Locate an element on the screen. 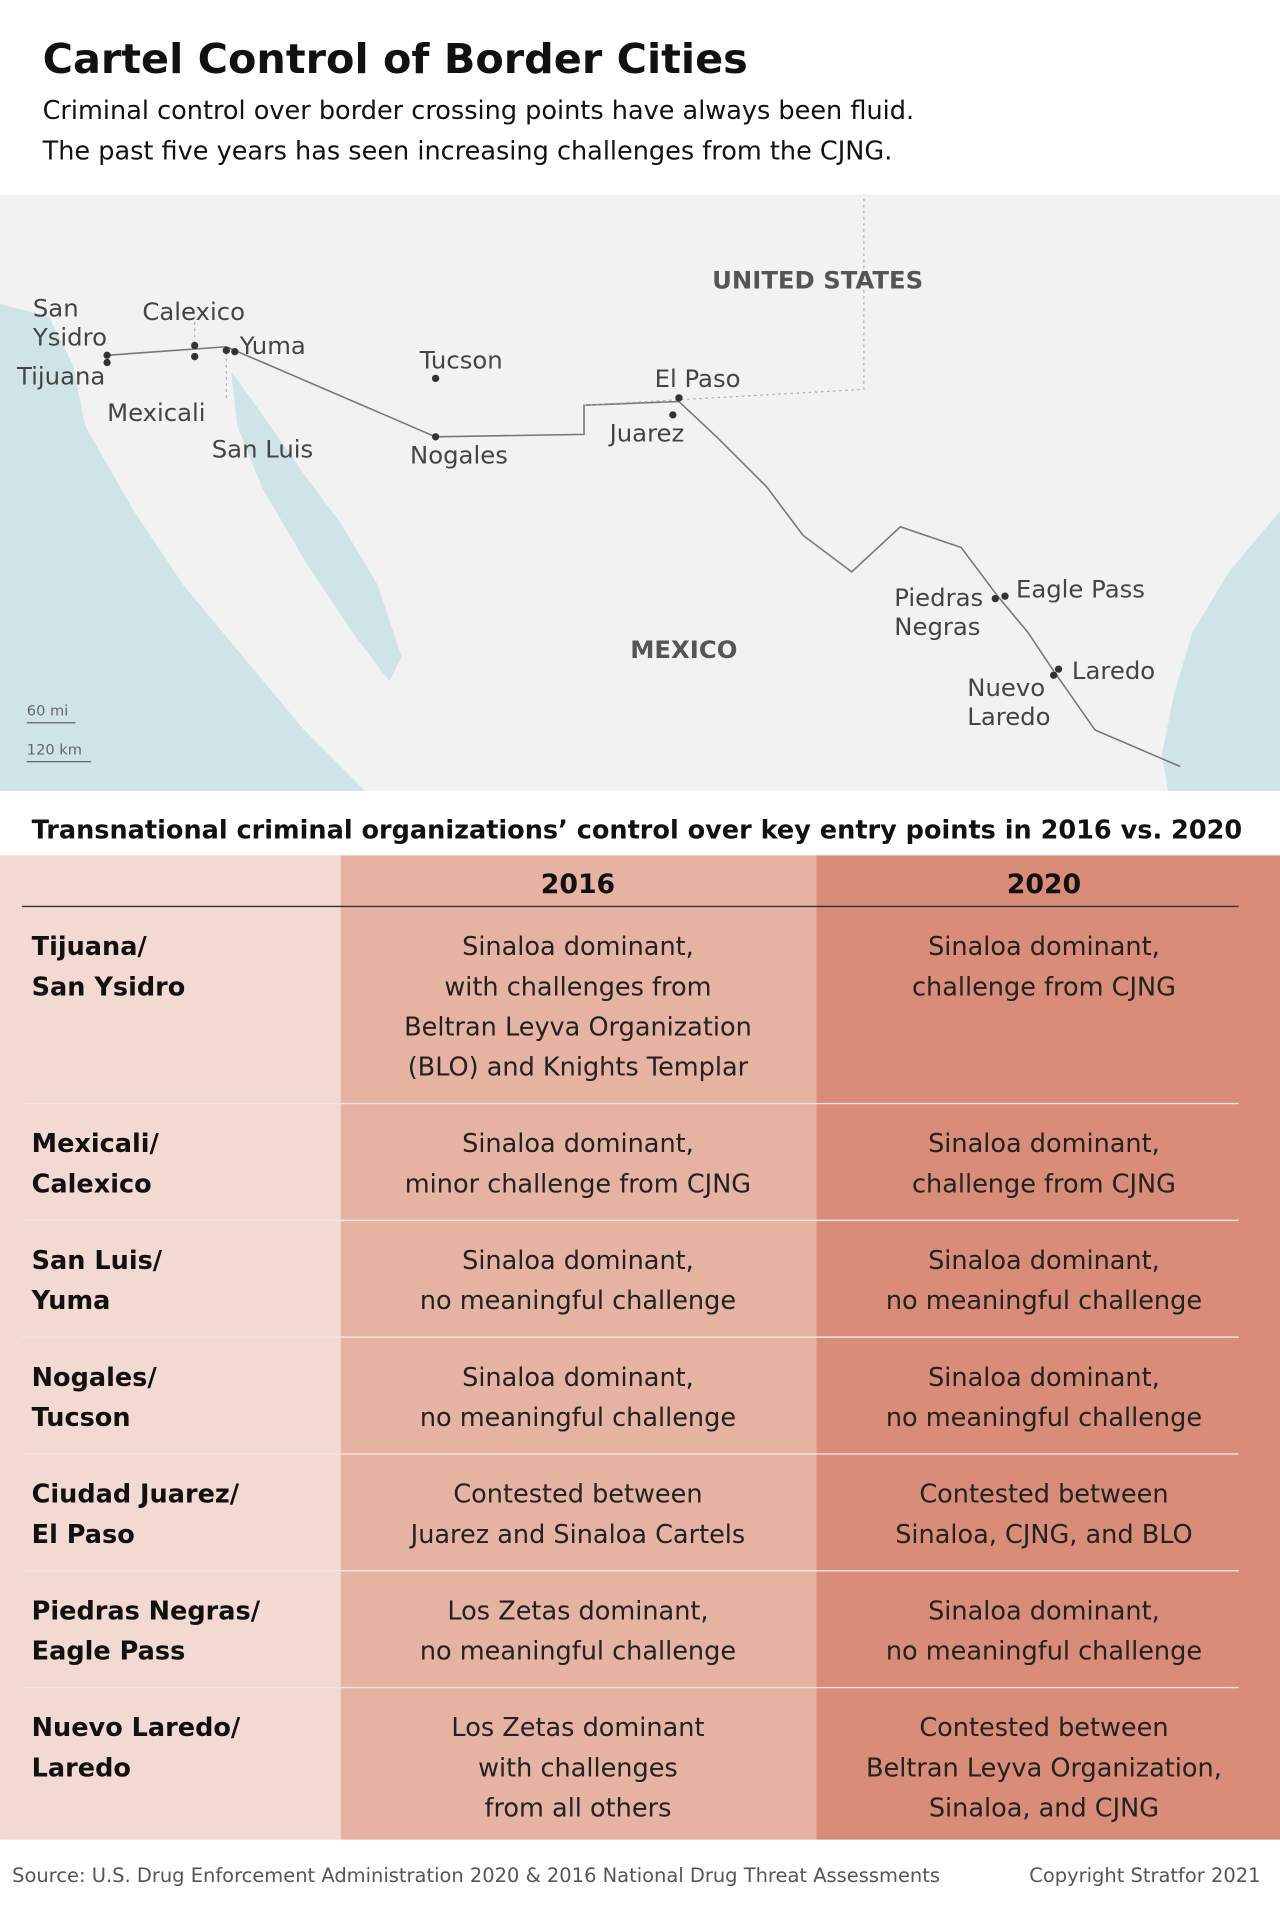 The height and width of the screenshot is (1909, 1280). title: Cartel Control of Border Cities is located at coordinates (395, 59).